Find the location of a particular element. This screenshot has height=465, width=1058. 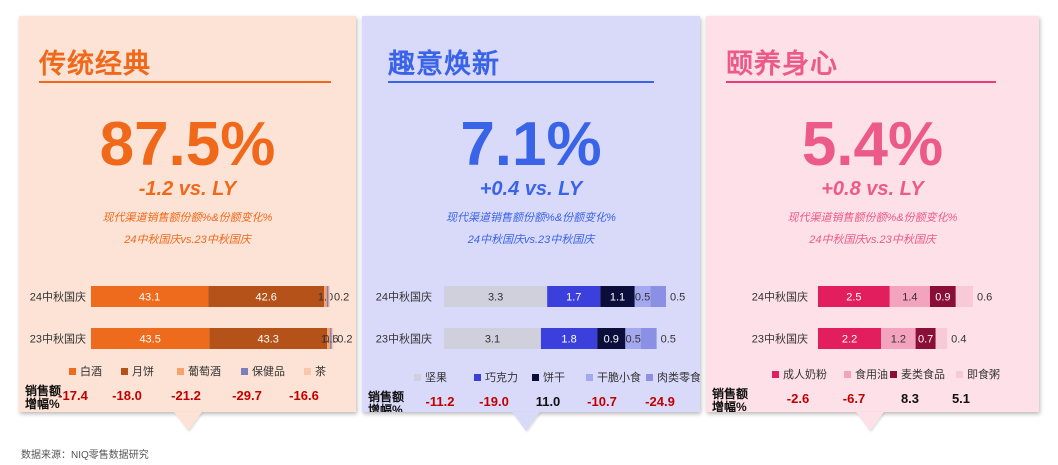

data-label: 0.4 is located at coordinates (958, 340).